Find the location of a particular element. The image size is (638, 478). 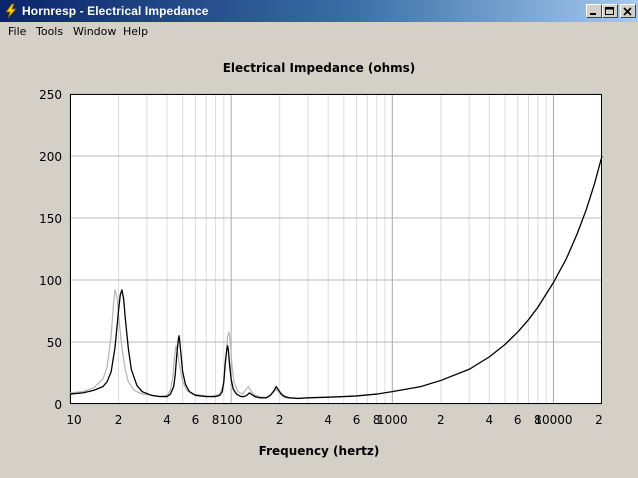

y-tick-label: 250 is located at coordinates (50, 95).